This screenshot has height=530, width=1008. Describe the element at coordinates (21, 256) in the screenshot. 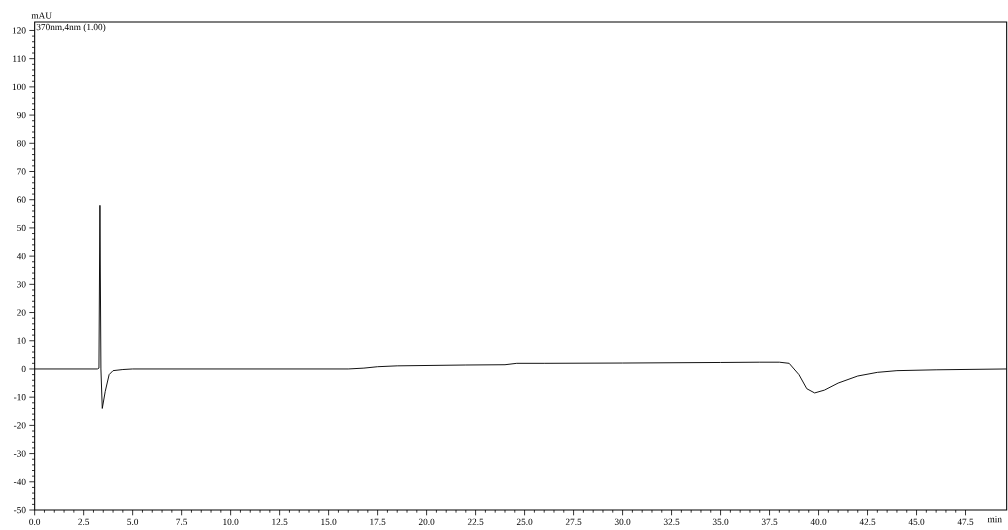

I see `y-tick-label: 40` at that location.